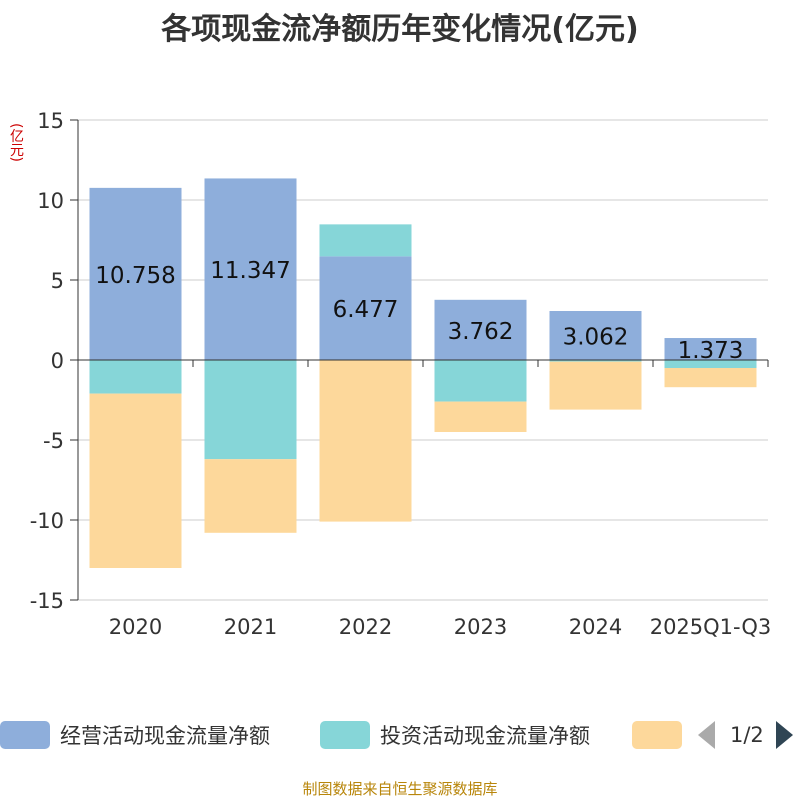  I want to click on y-tick-label: -10, so click(47, 521).